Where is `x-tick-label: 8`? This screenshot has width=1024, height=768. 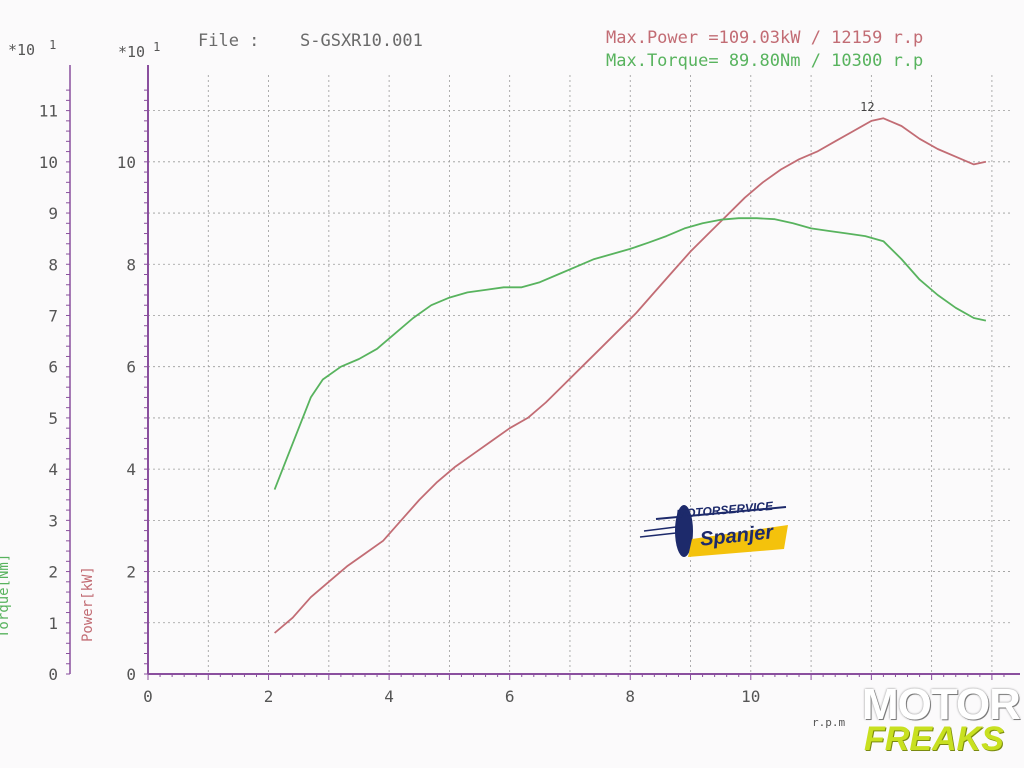 x-tick-label: 8 is located at coordinates (630, 696).